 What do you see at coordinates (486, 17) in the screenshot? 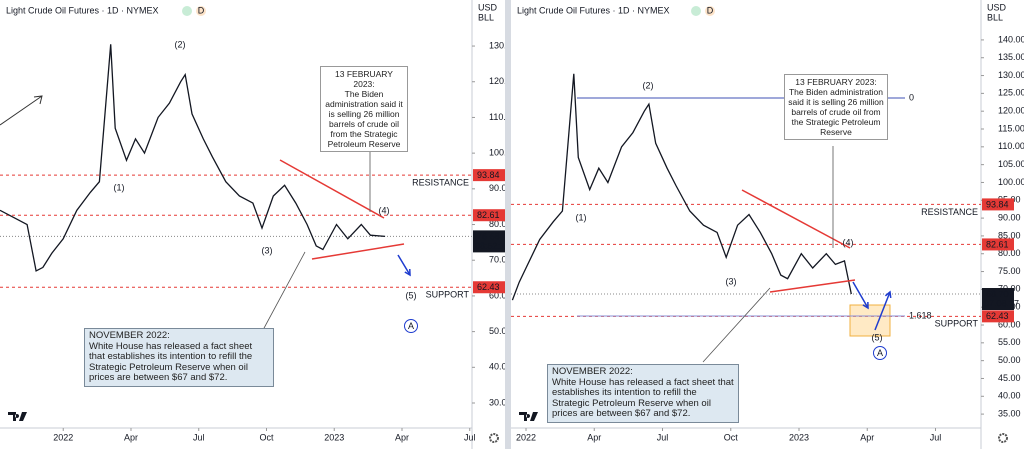
I see `unit: BLL` at bounding box center [486, 17].